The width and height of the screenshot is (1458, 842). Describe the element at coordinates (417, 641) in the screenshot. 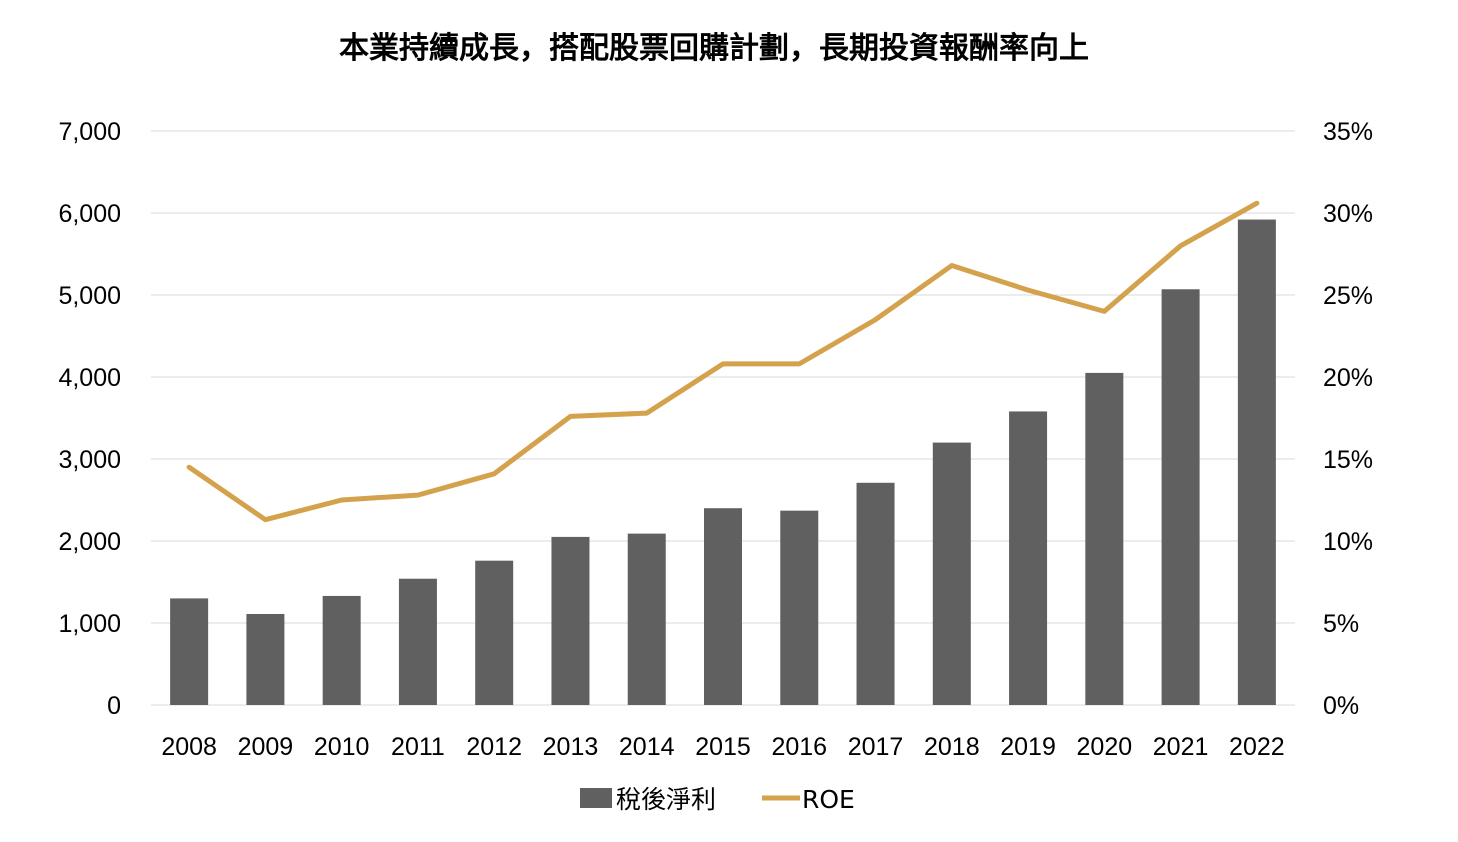

I see `bar-2011` at that location.